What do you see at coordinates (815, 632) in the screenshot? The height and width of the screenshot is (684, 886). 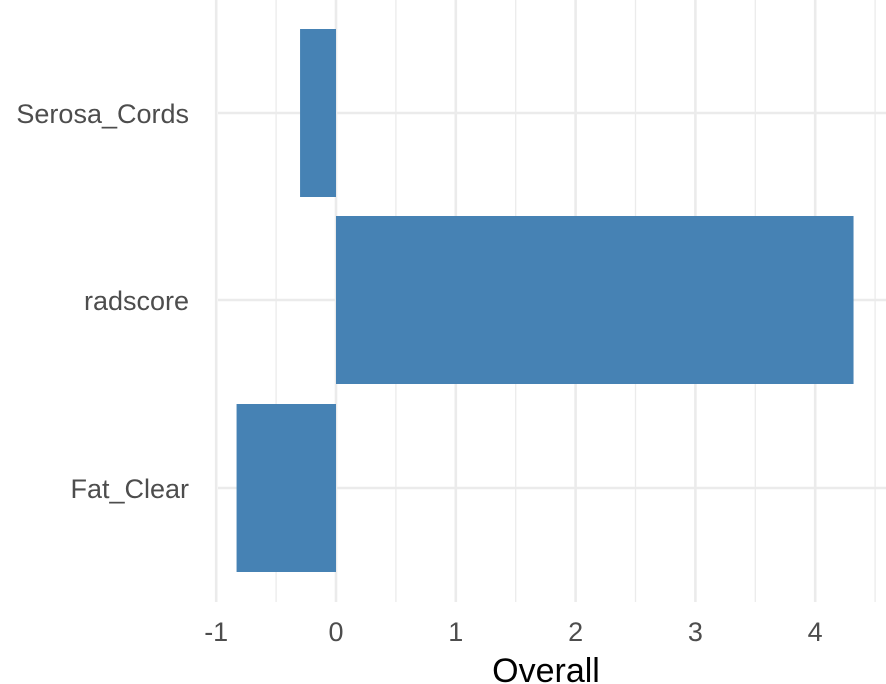 I see `x-tick-label: 4` at bounding box center [815, 632].